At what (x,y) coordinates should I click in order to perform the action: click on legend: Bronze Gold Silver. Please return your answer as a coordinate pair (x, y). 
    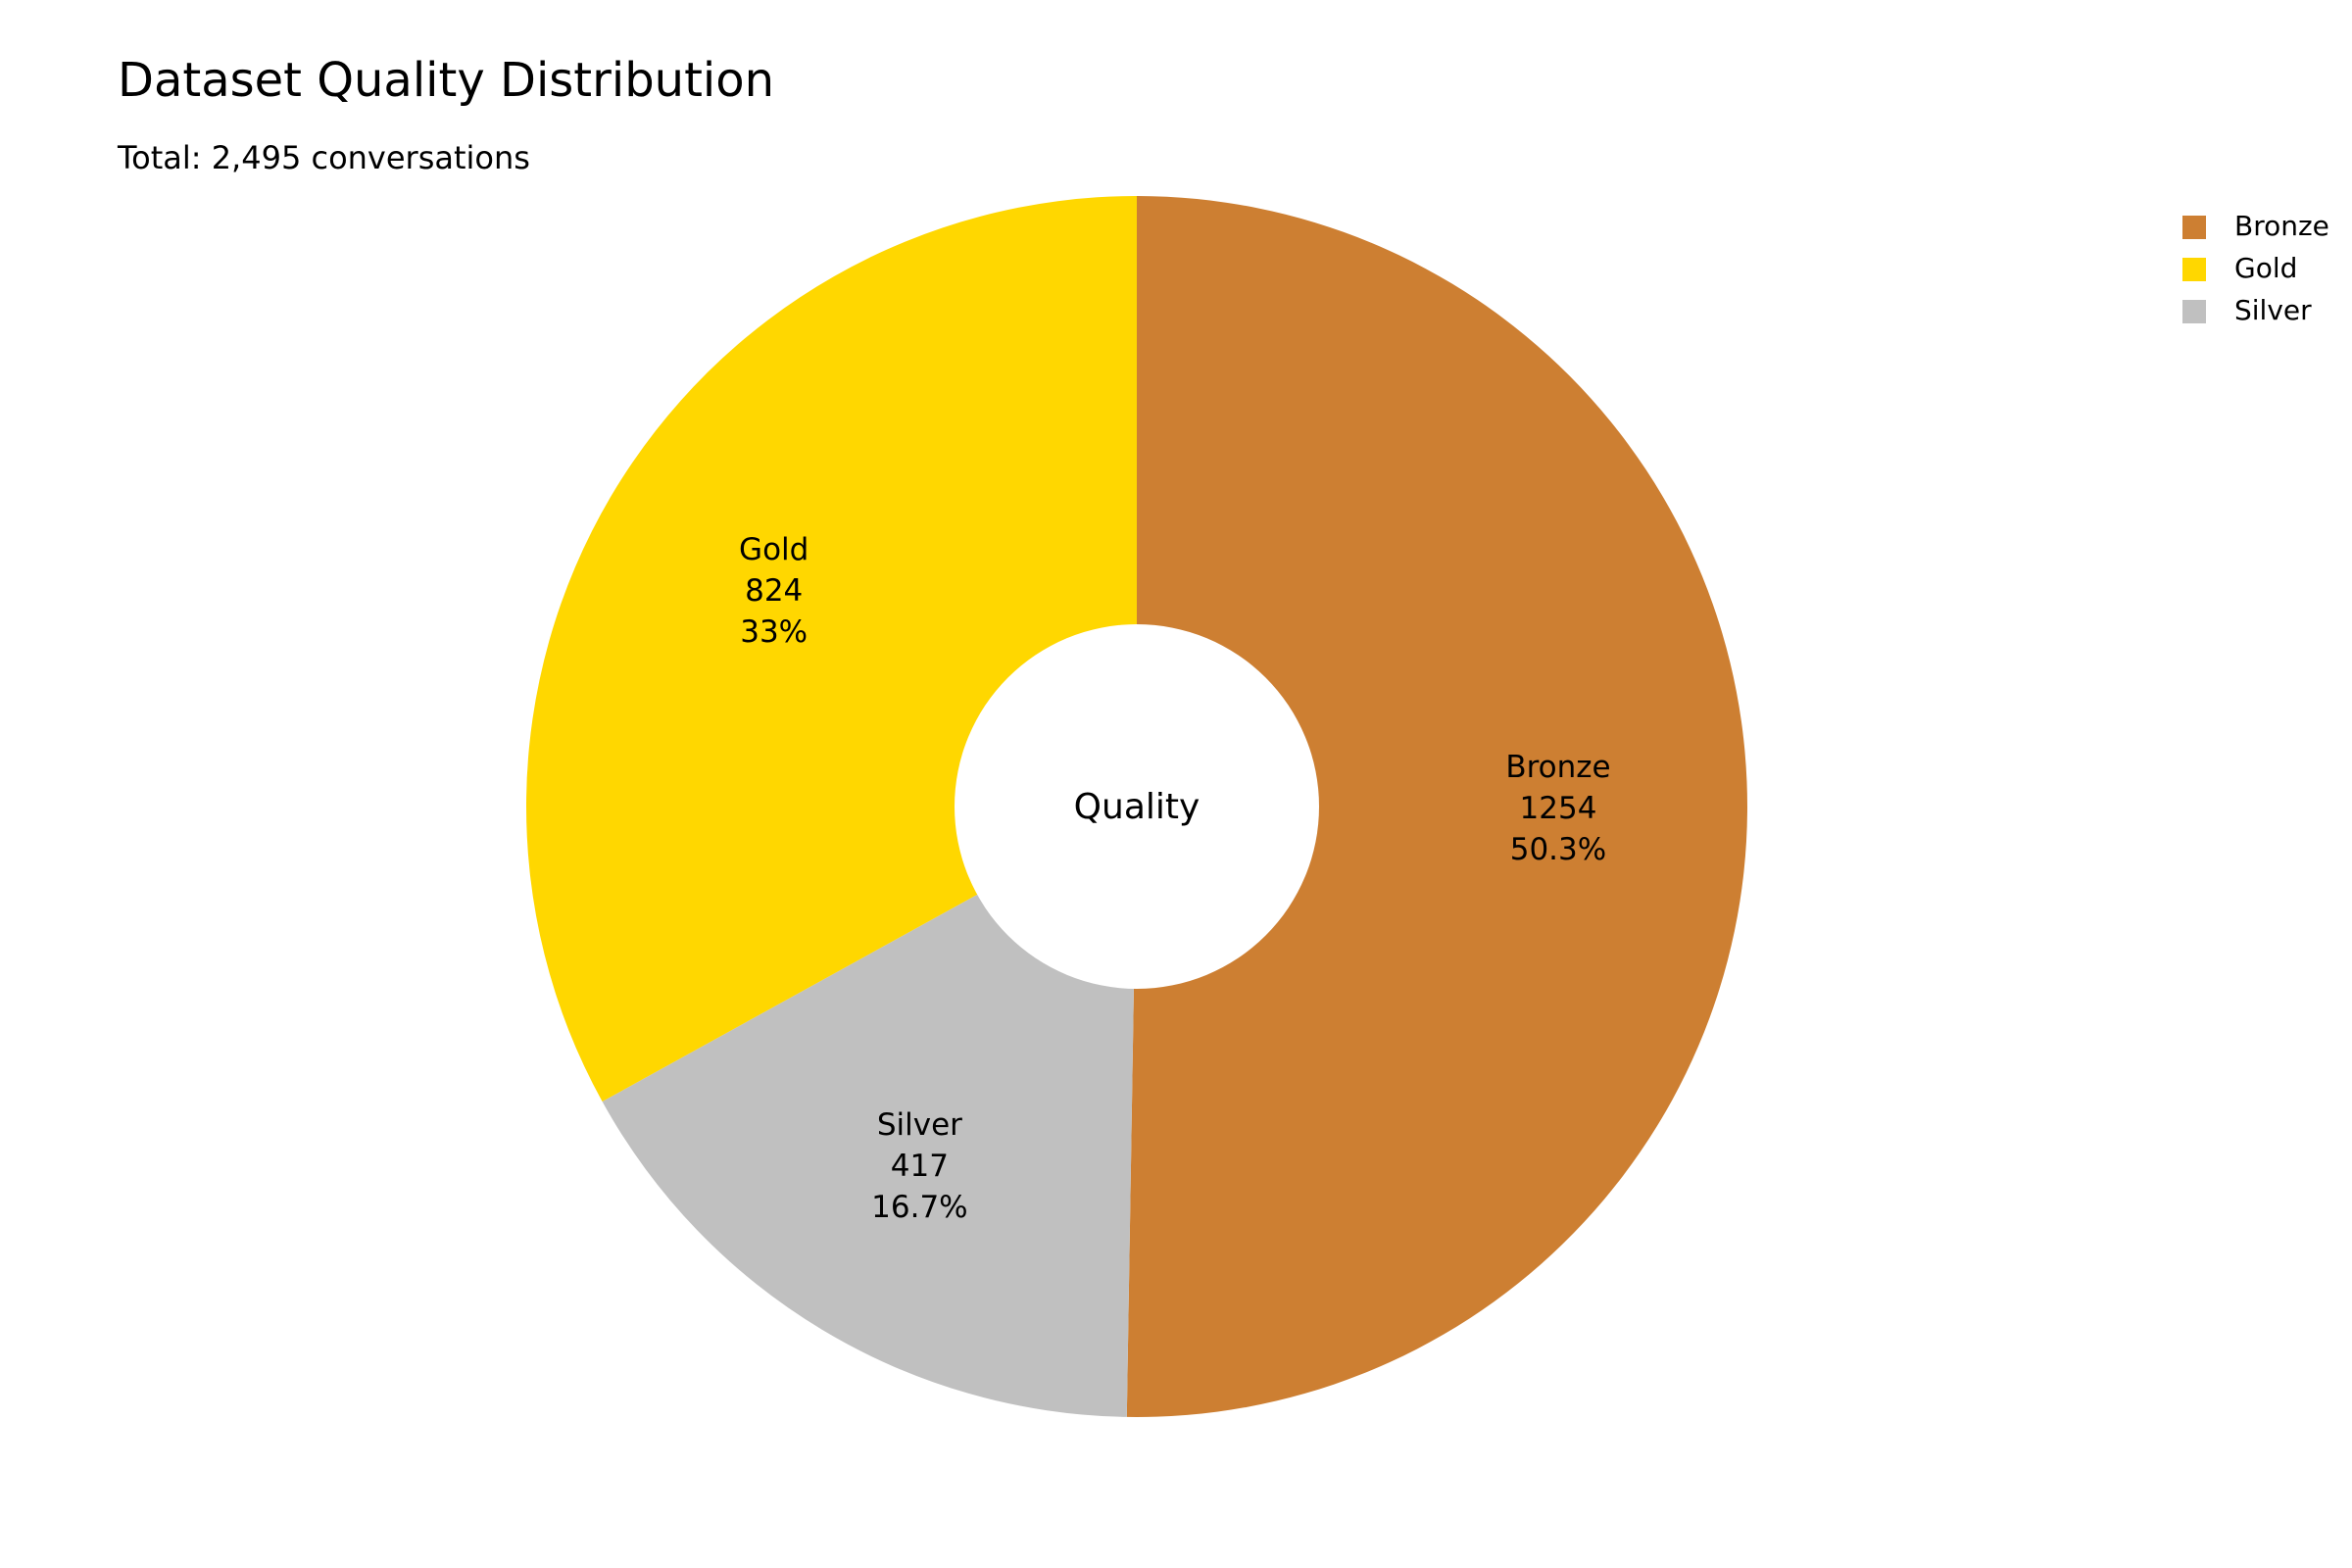
    Looking at the image, I should click on (2255, 268).